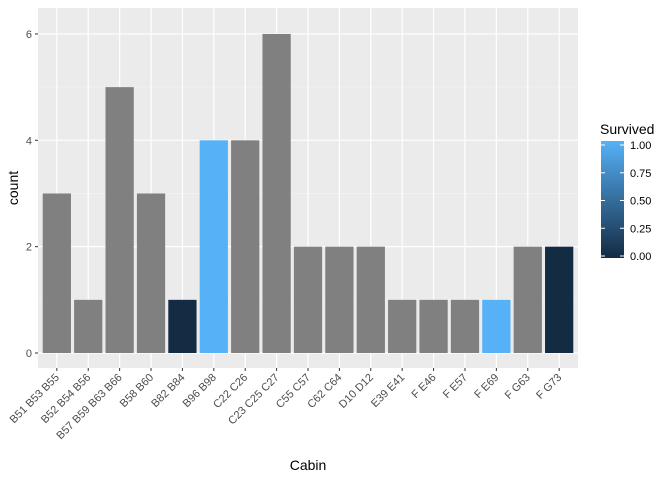 The width and height of the screenshot is (672, 480). Describe the element at coordinates (29, 354) in the screenshot. I see `y-tick-label: 0` at that location.